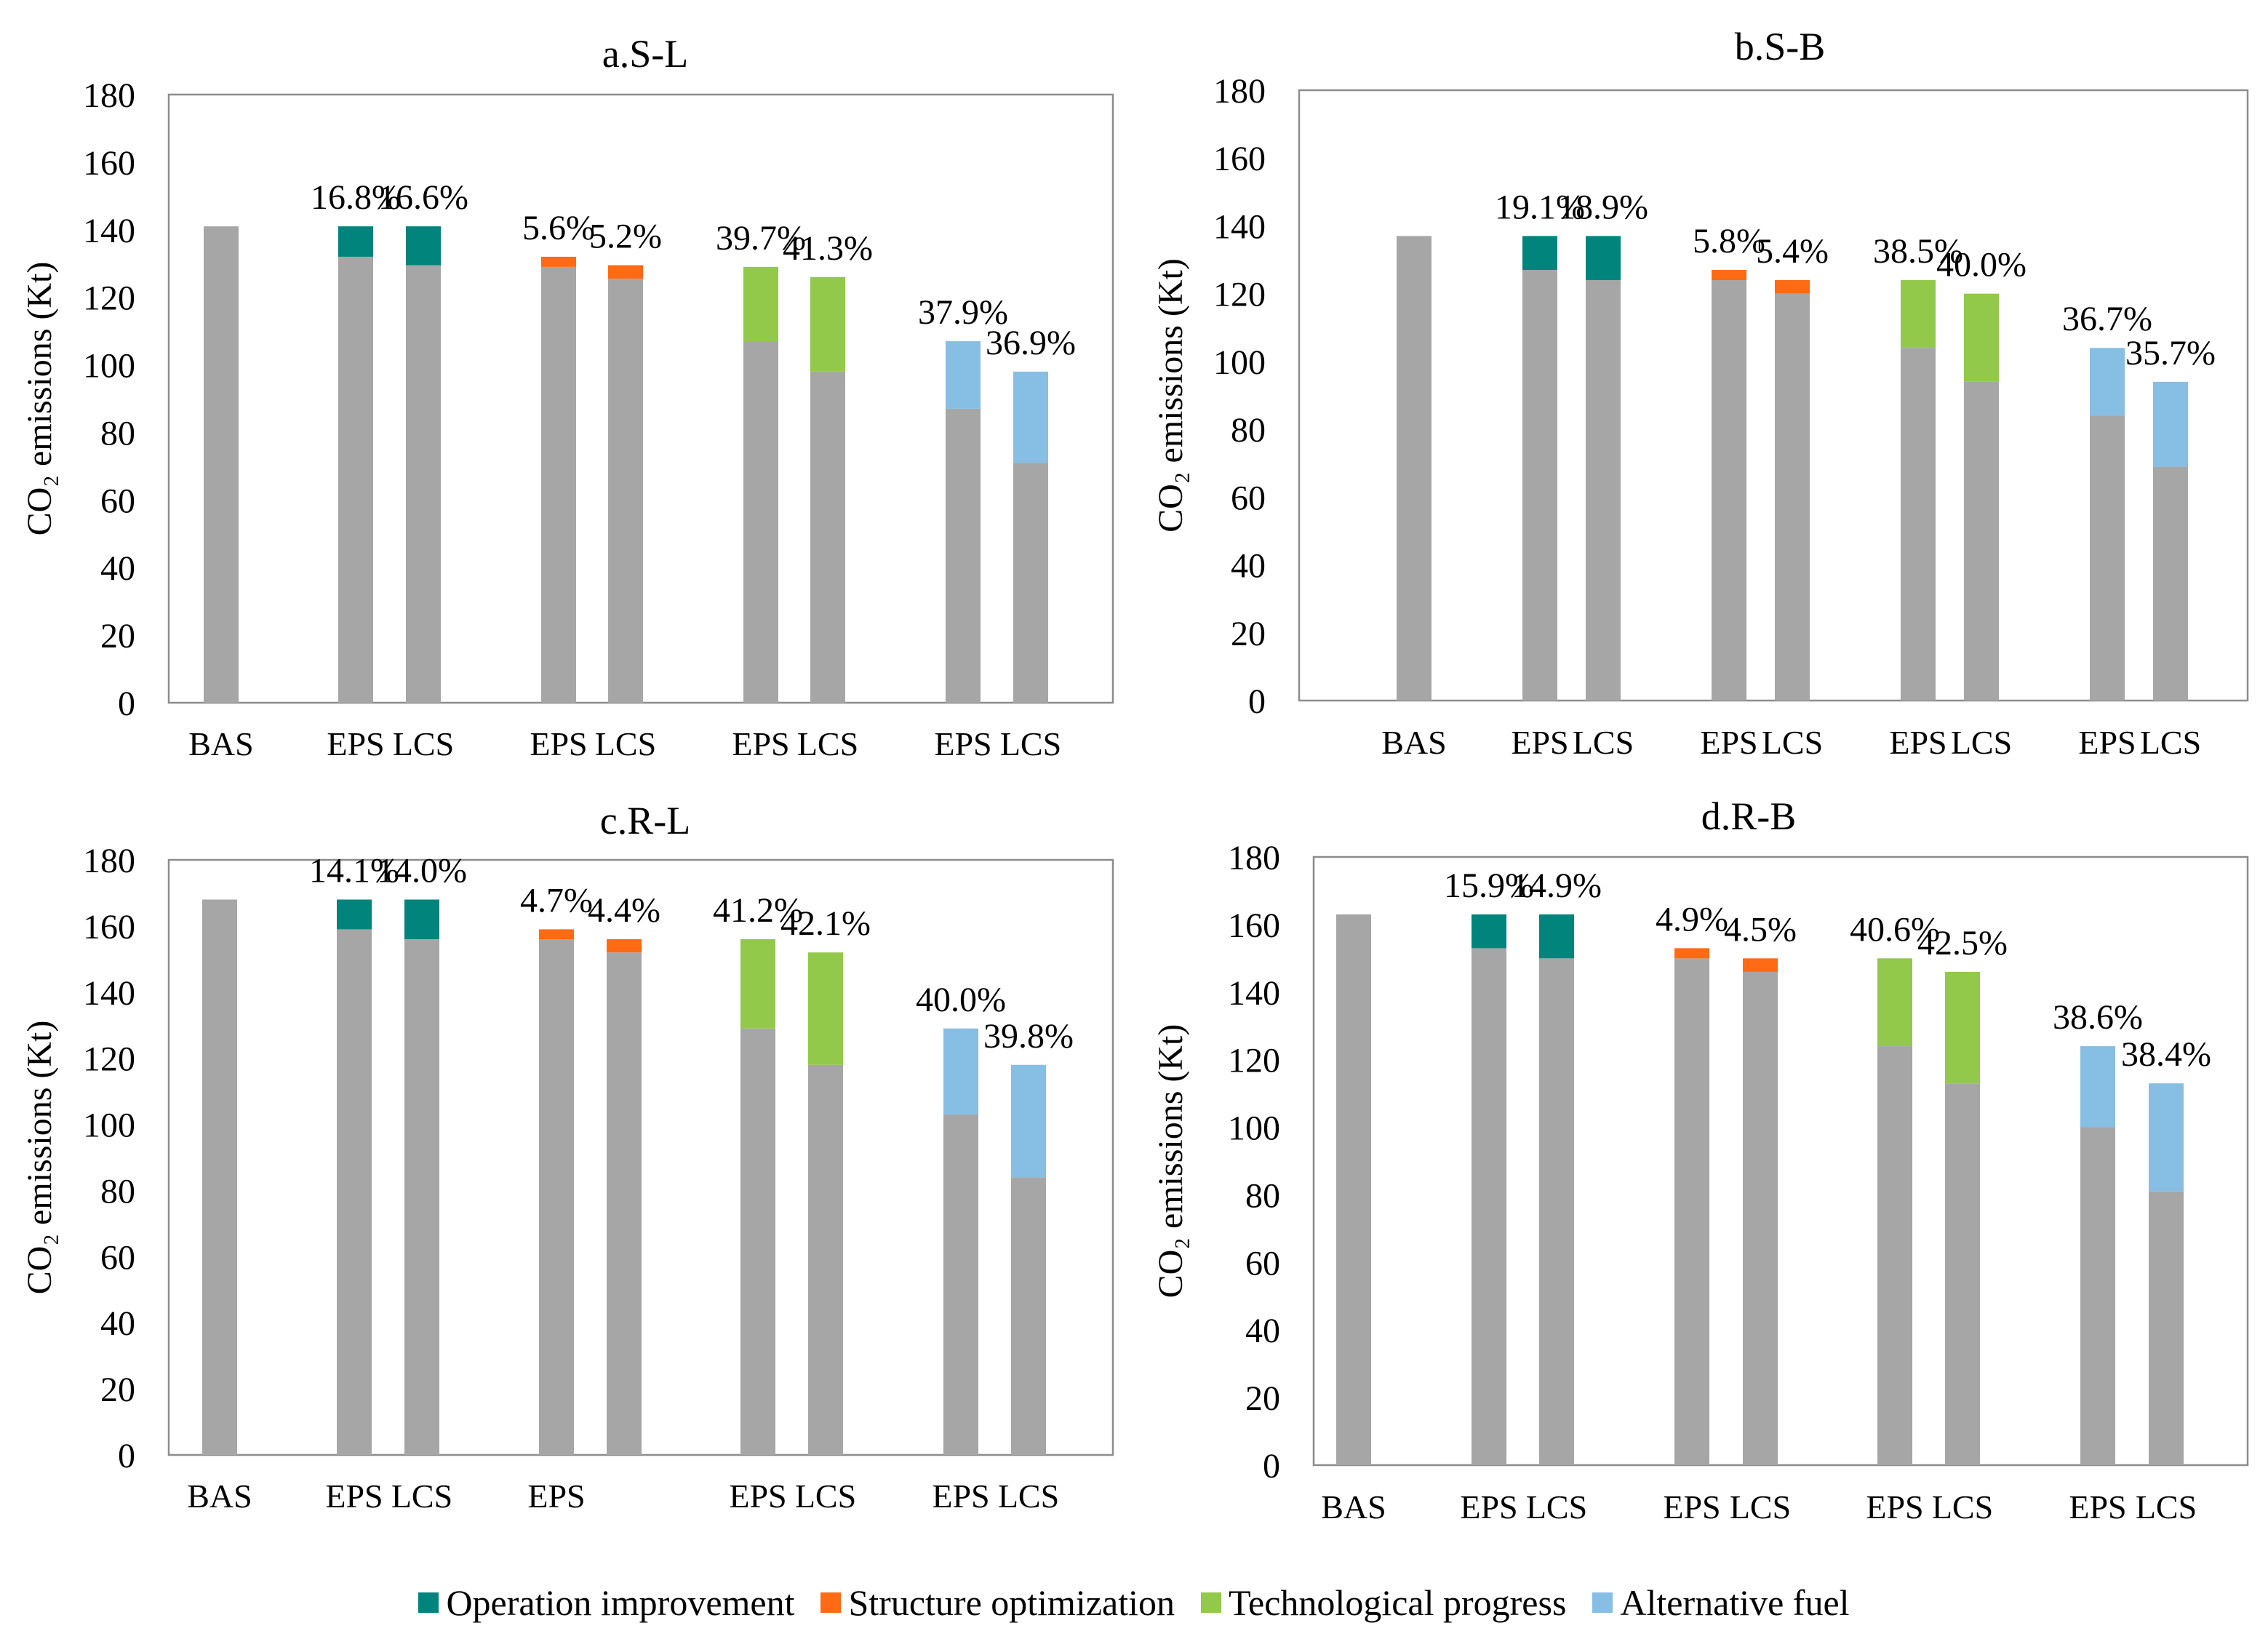  Describe the element at coordinates (1721, 1602) in the screenshot. I see `legend-item-alternative-fuel: Alternative fuel` at that location.